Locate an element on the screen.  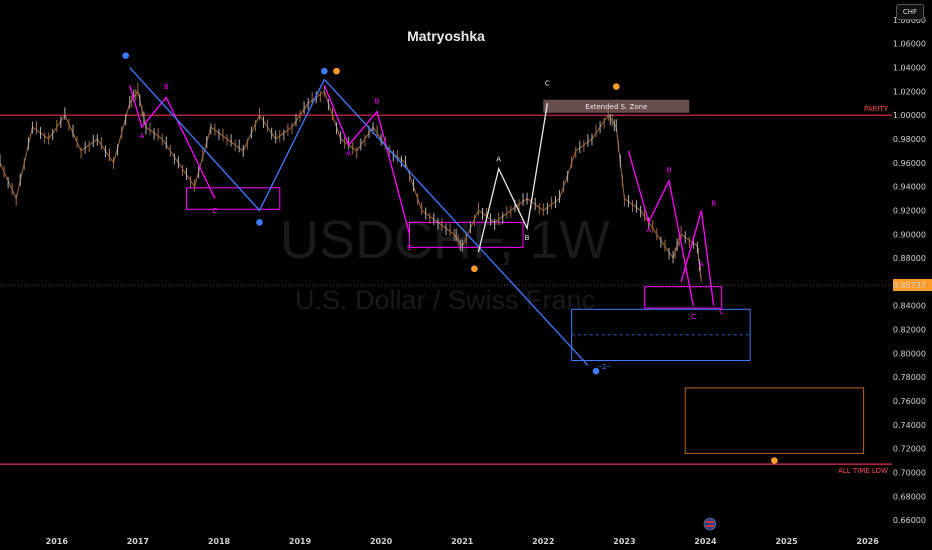
y-tick-label: 0.78000 is located at coordinates (909, 377).